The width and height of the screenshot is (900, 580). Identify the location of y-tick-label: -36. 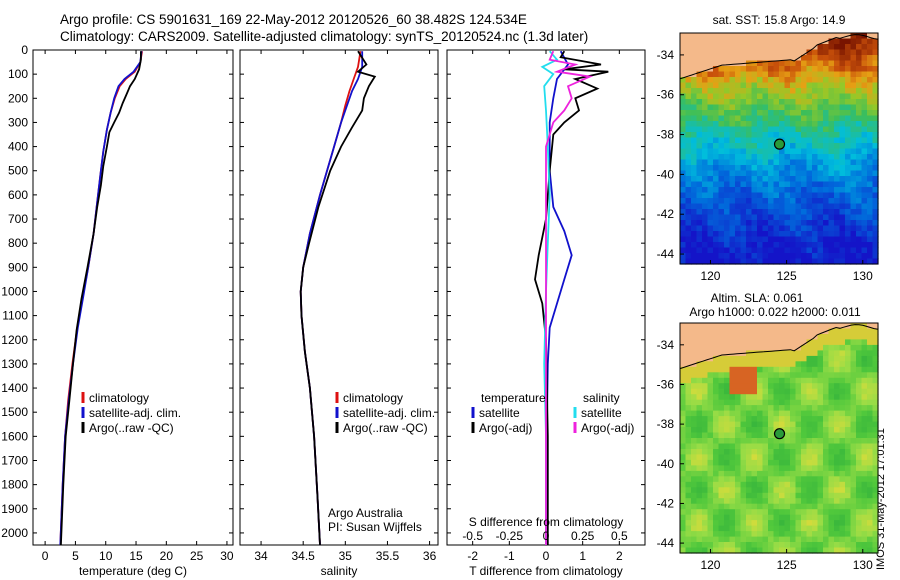
(666, 384).